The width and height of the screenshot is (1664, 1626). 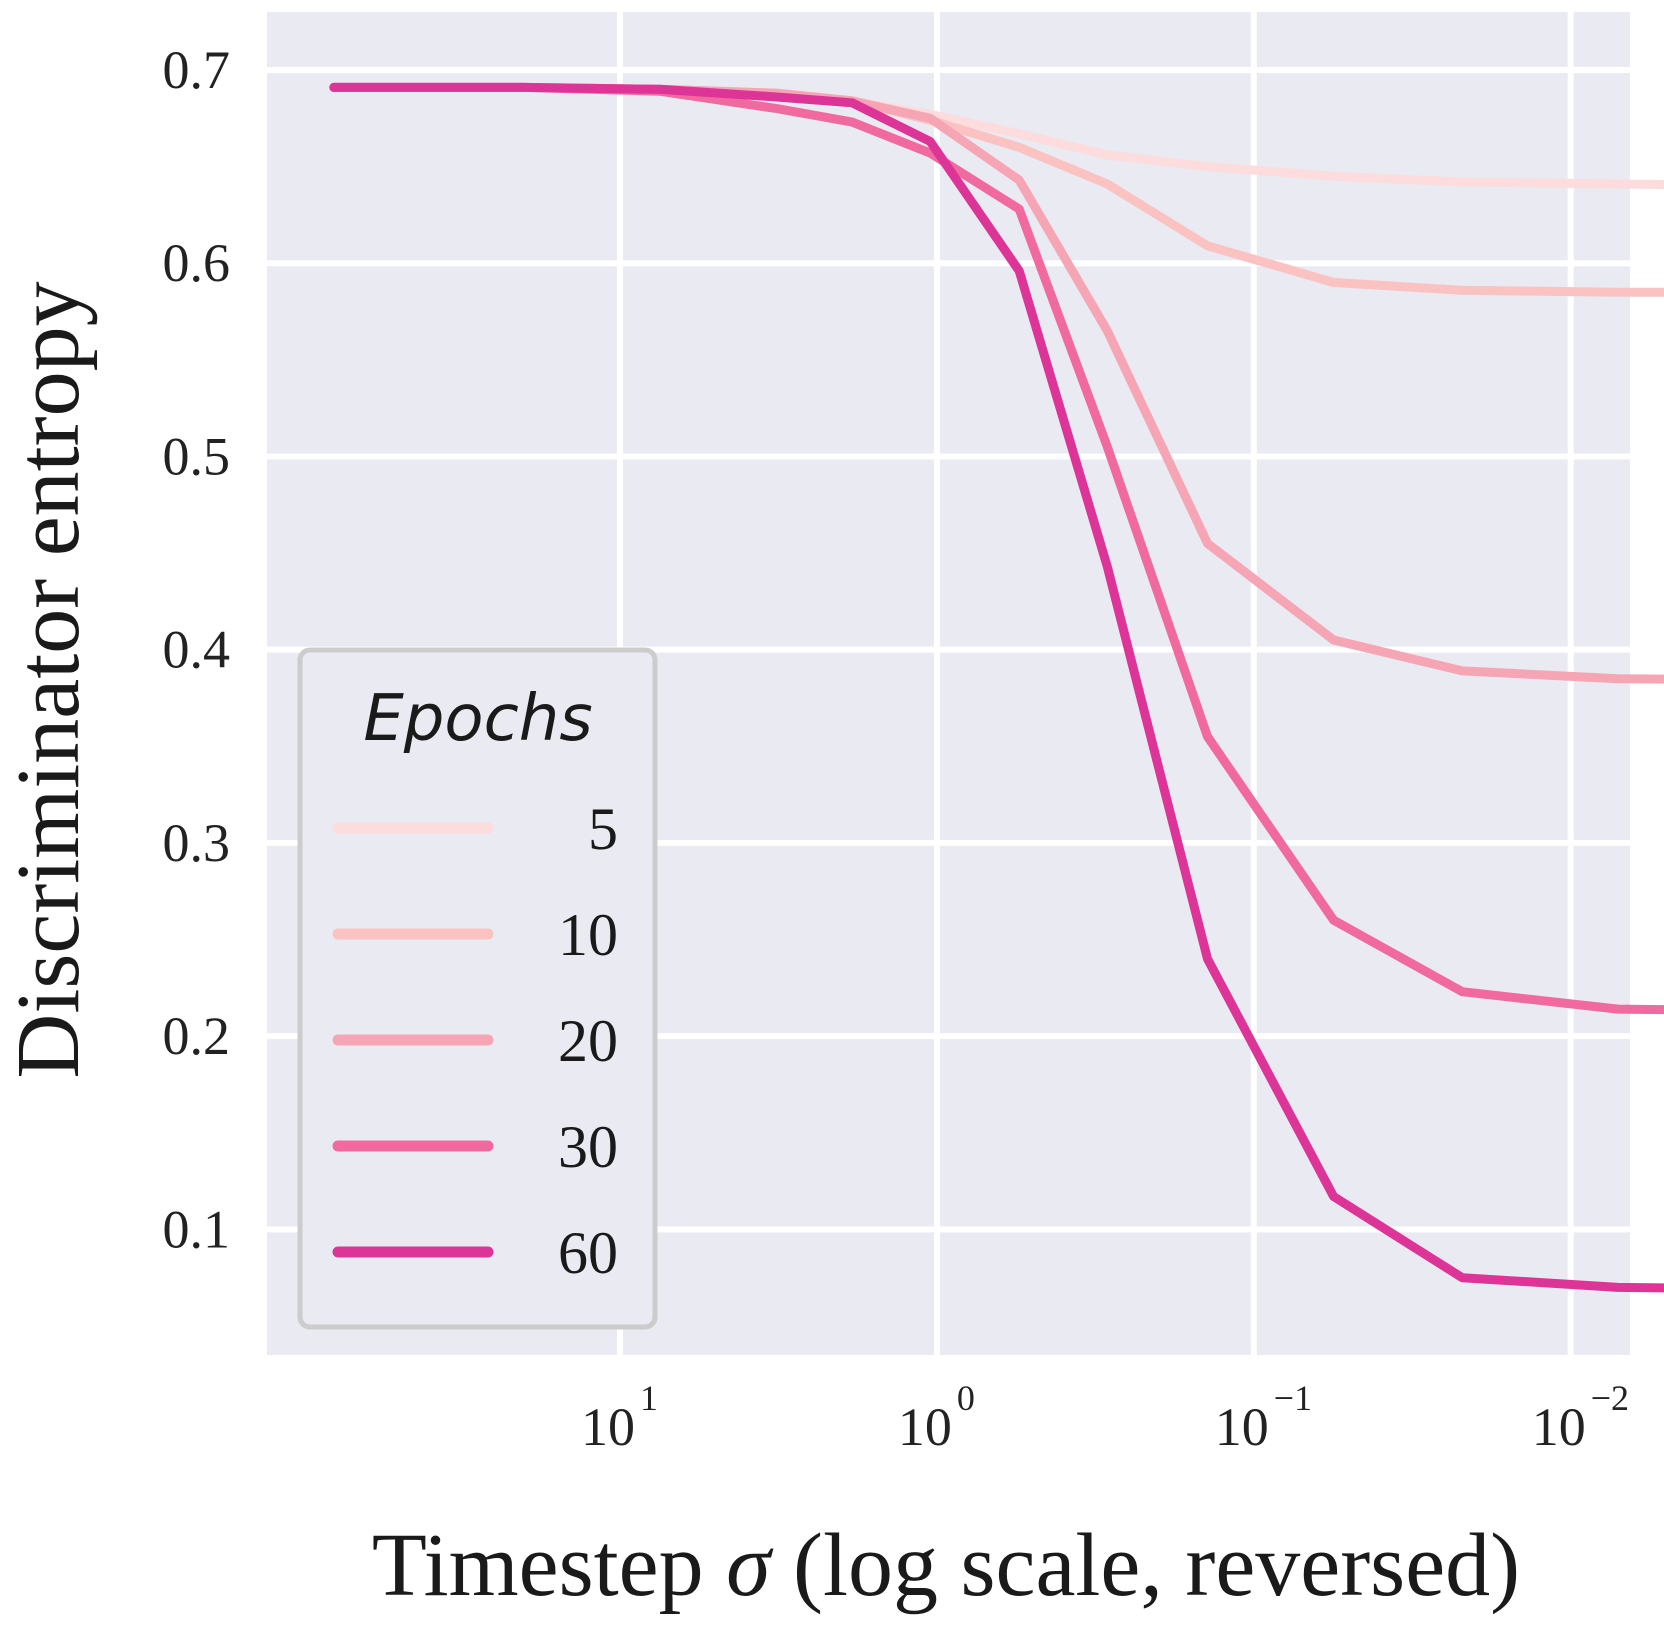 I want to click on y-tick-label: 0.4, so click(x=197, y=650).